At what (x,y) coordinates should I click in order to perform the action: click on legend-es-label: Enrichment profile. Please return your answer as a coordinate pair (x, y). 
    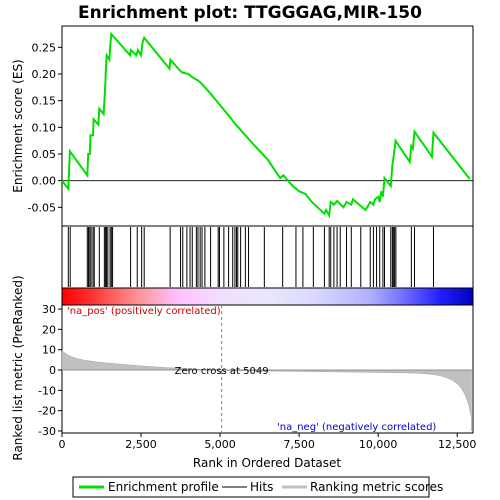
    Looking at the image, I should click on (163, 487).